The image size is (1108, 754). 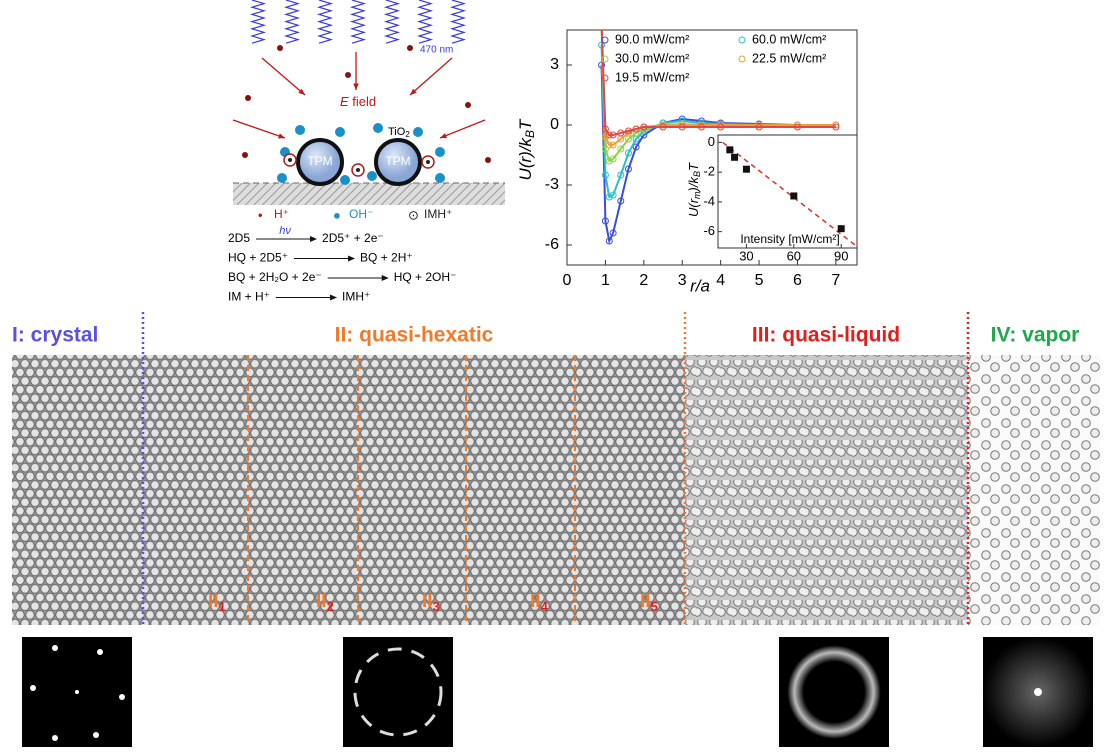 What do you see at coordinates (526, 149) in the screenshot?
I see `y-axis-label: U(r)/kBT` at bounding box center [526, 149].